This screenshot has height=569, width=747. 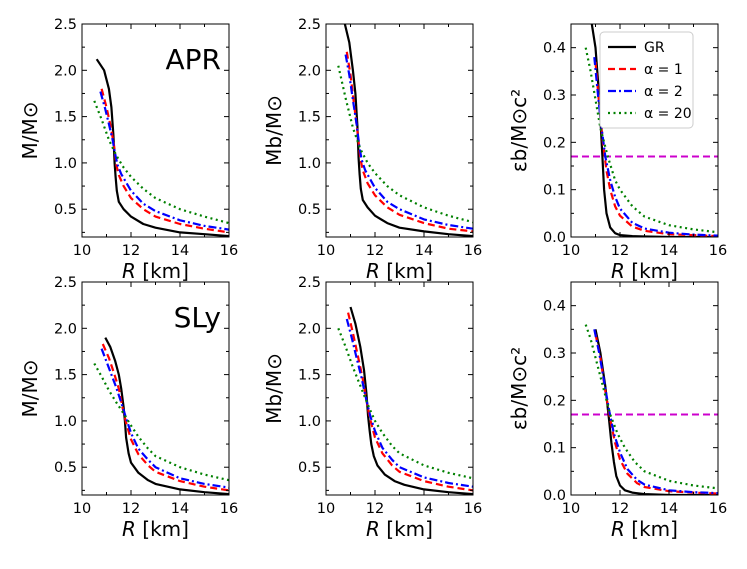 I want to click on legend: GR α = 1 α = 2 α = 20, so click(x=646, y=80).